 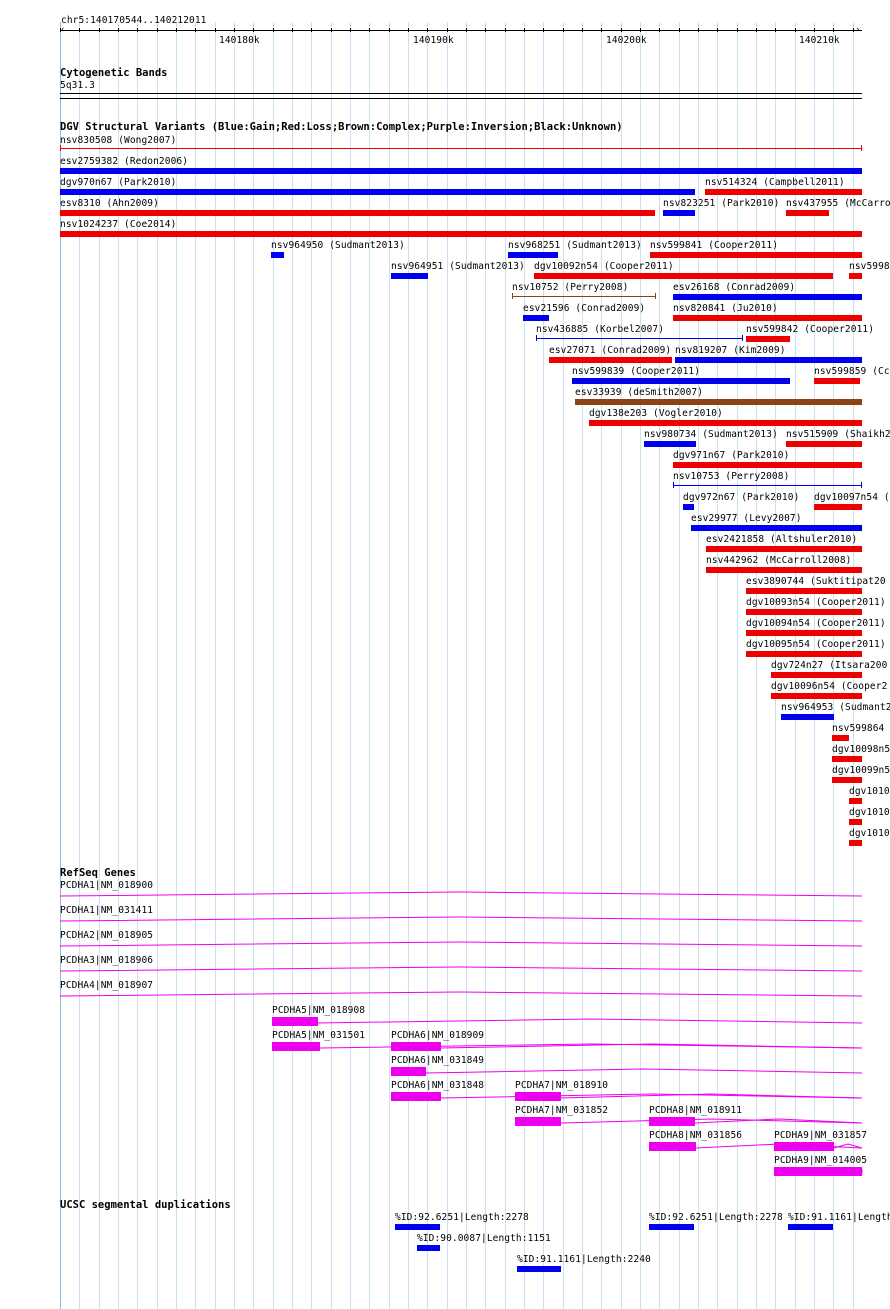 I want to click on gene-label: PCDHA5|NM_018908, so click(x=319, y=1010).